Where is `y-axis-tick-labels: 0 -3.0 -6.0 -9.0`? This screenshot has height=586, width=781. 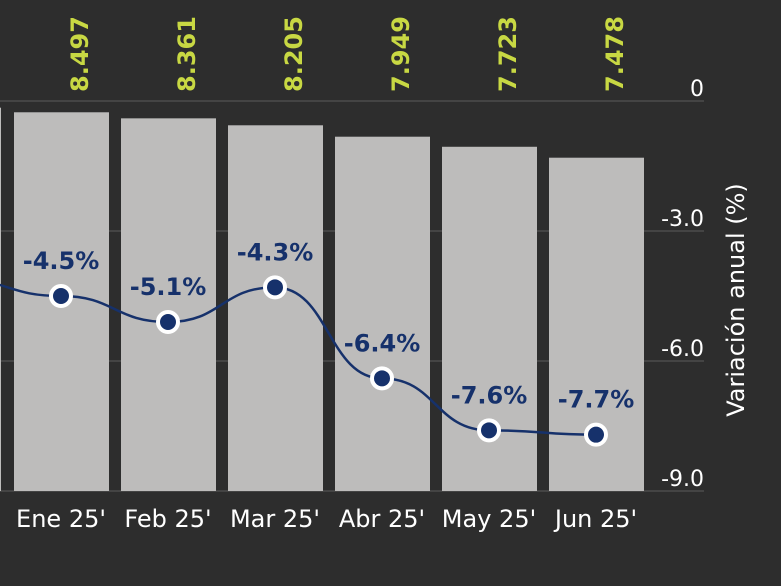 y-axis-tick-labels: 0 -3.0 -6.0 -9.0 is located at coordinates (682, 284).